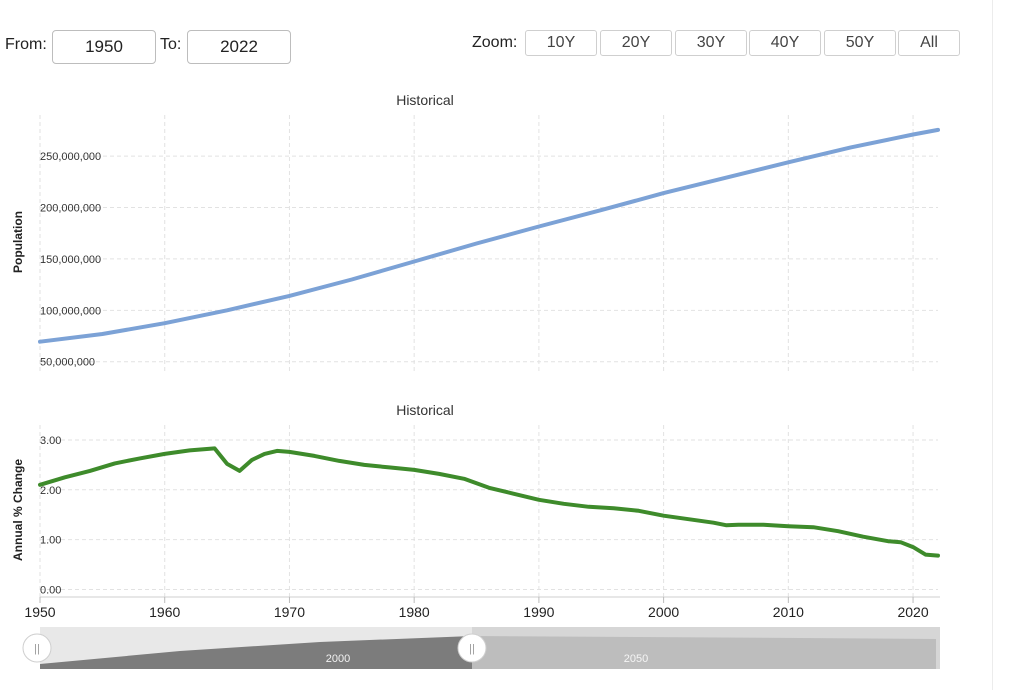  Describe the element at coordinates (414, 612) in the screenshot. I see `x-tick-label: 1980` at that location.